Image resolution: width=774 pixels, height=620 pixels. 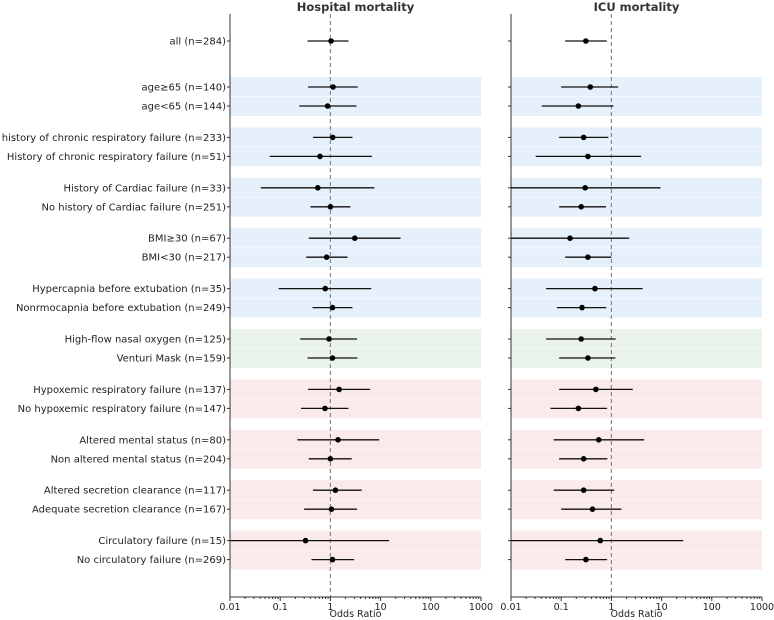 I want to click on panel-title: ICU mortality, so click(x=637, y=7).